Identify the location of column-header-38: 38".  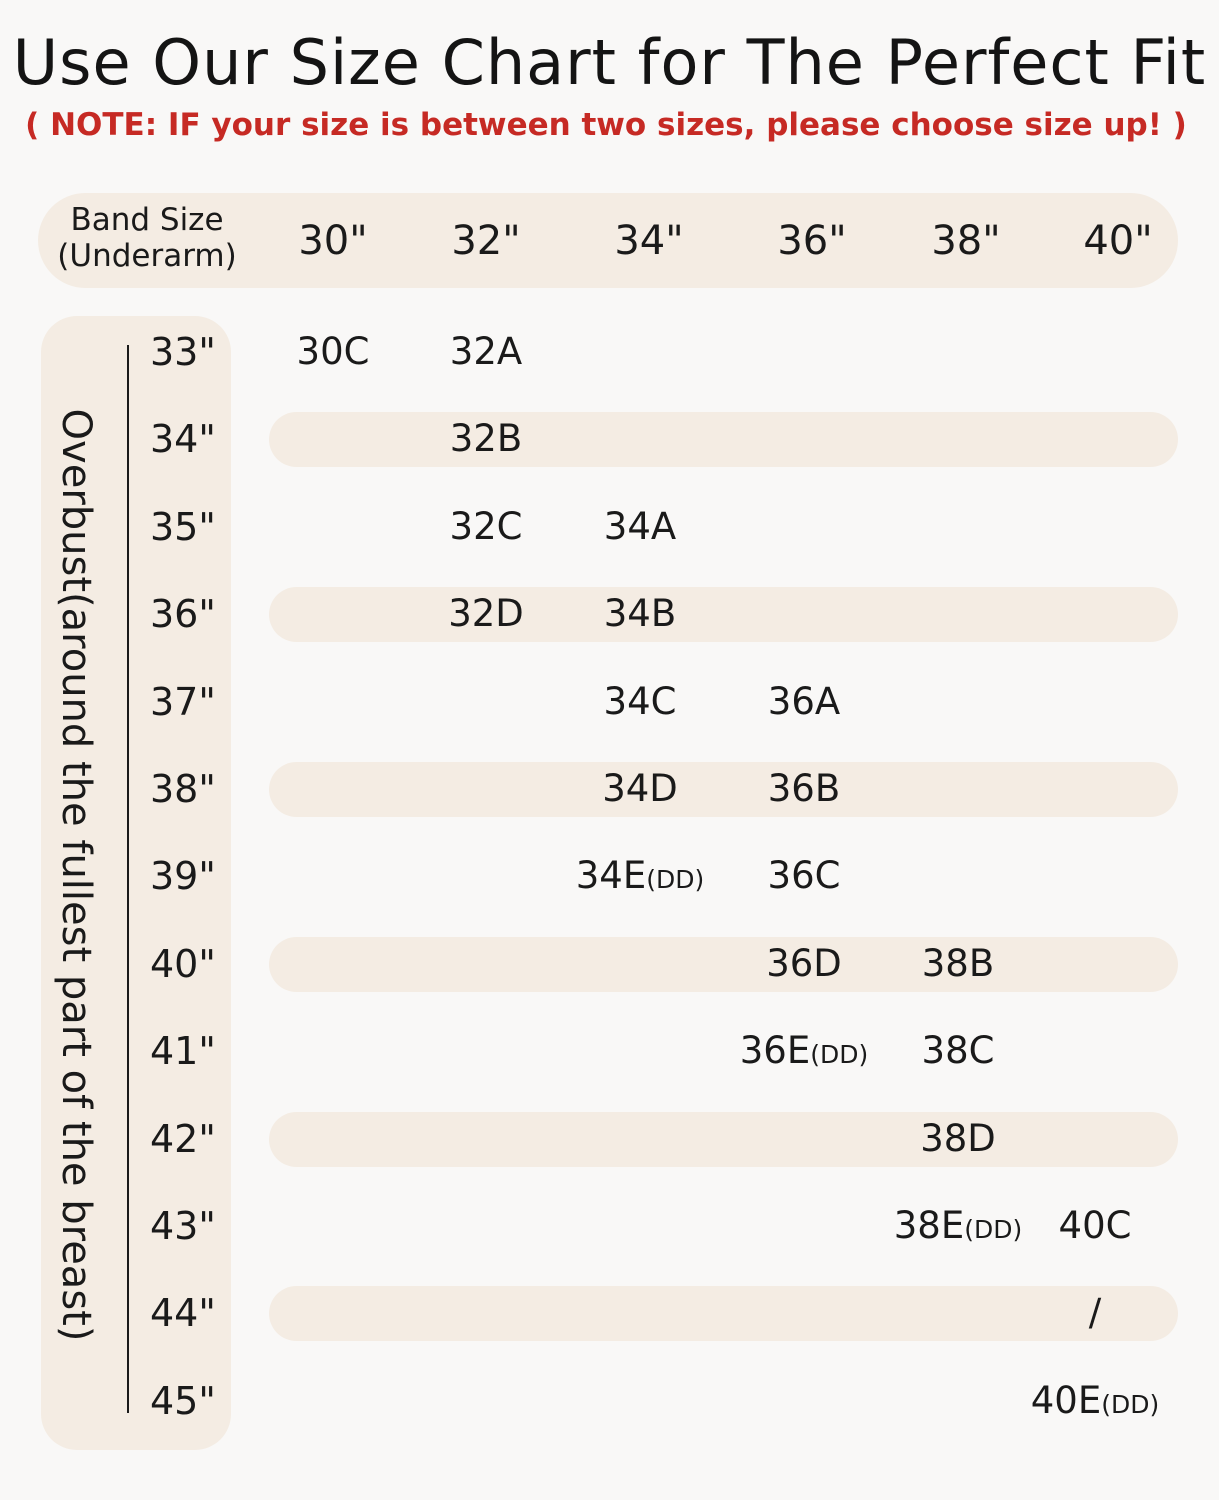
(966, 241).